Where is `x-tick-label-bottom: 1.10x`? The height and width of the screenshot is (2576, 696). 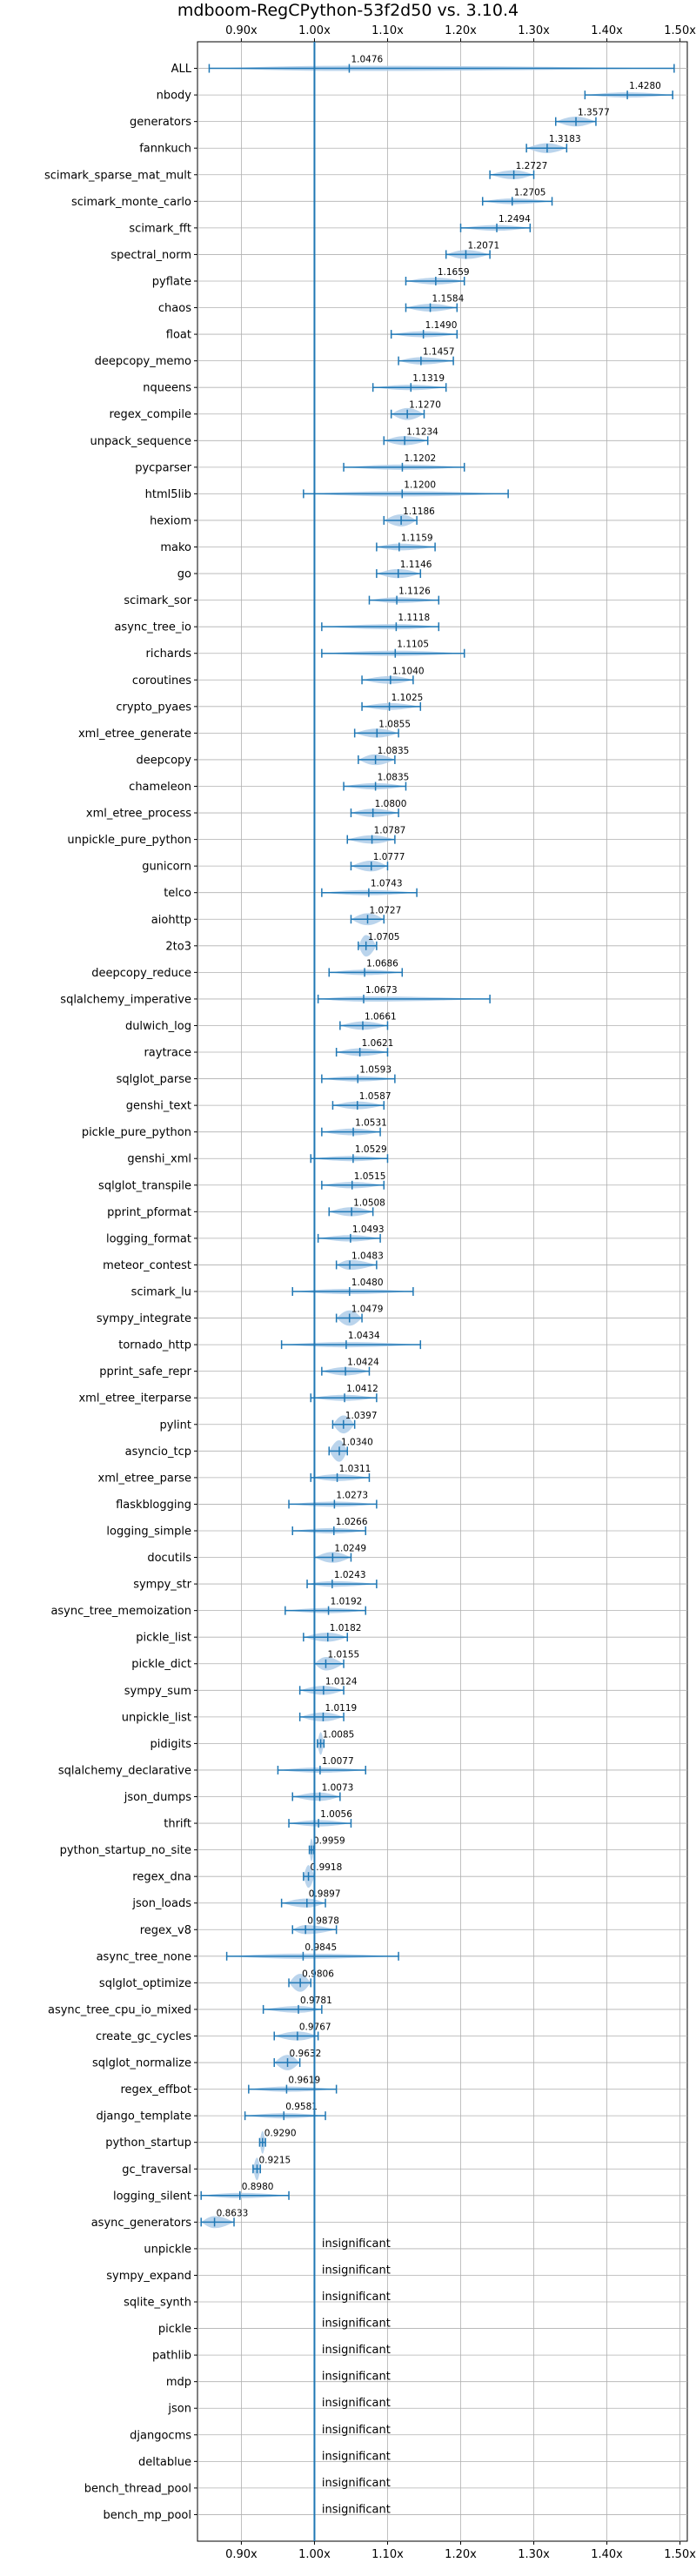 x-tick-label-bottom: 1.10x is located at coordinates (387, 2554).